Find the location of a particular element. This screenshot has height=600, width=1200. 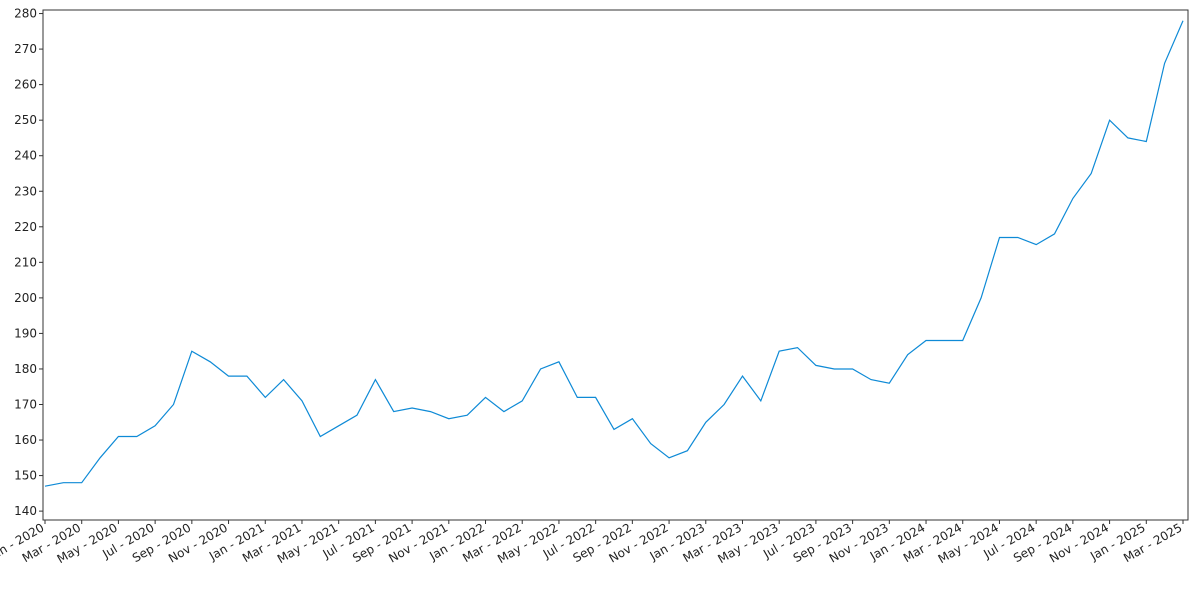

y-tick-label: 170 is located at coordinates (25, 404).